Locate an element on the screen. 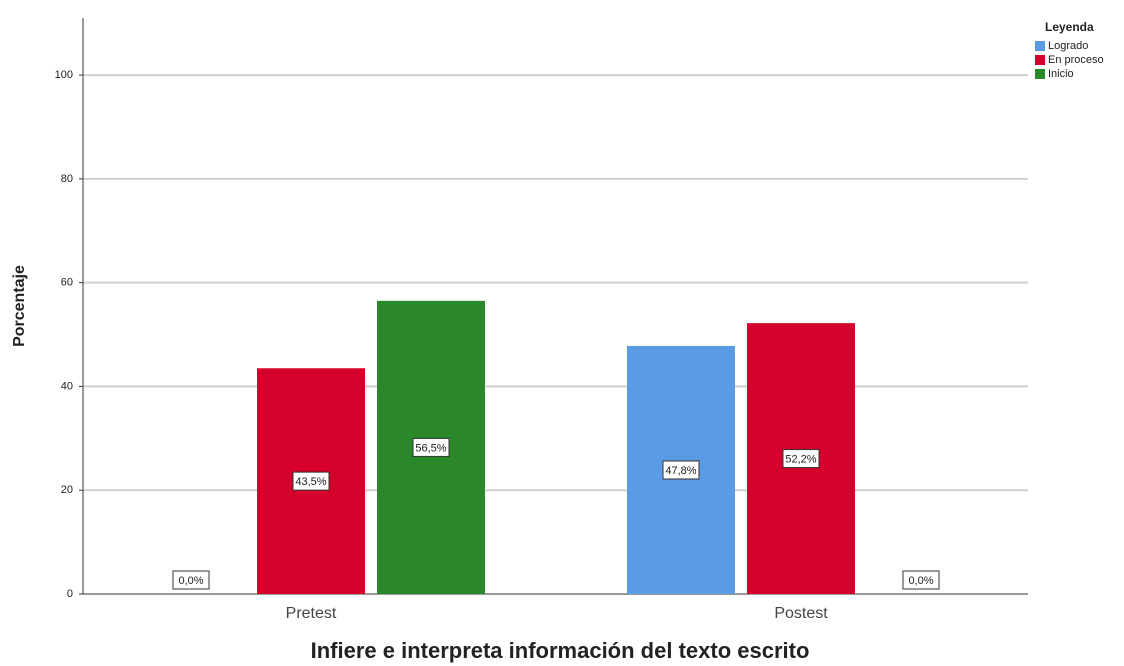 The image size is (1124, 666). value-label: 56,5% is located at coordinates (430, 448).